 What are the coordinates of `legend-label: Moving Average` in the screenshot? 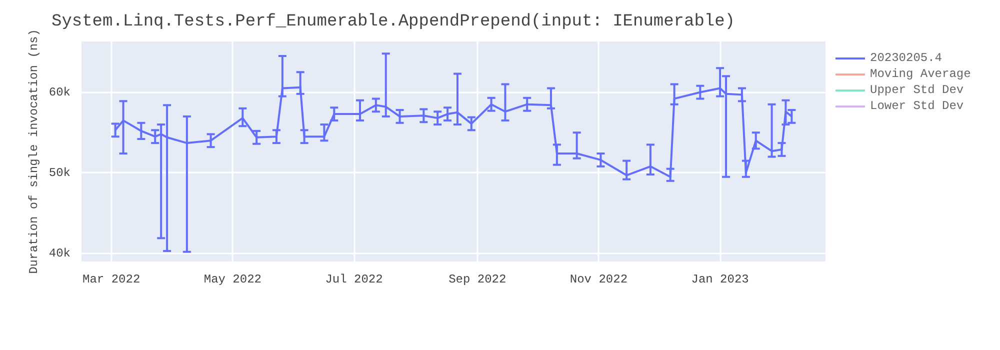 It's located at (921, 74).